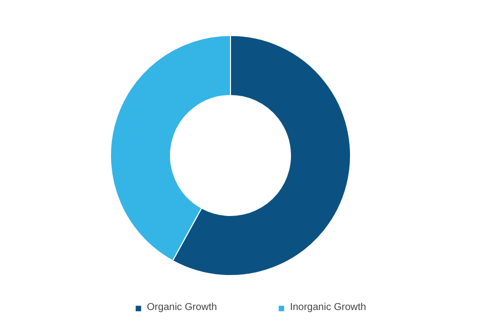 The width and height of the screenshot is (500, 321). What do you see at coordinates (181, 307) in the screenshot?
I see `legend-label: Organic Growth` at bounding box center [181, 307].